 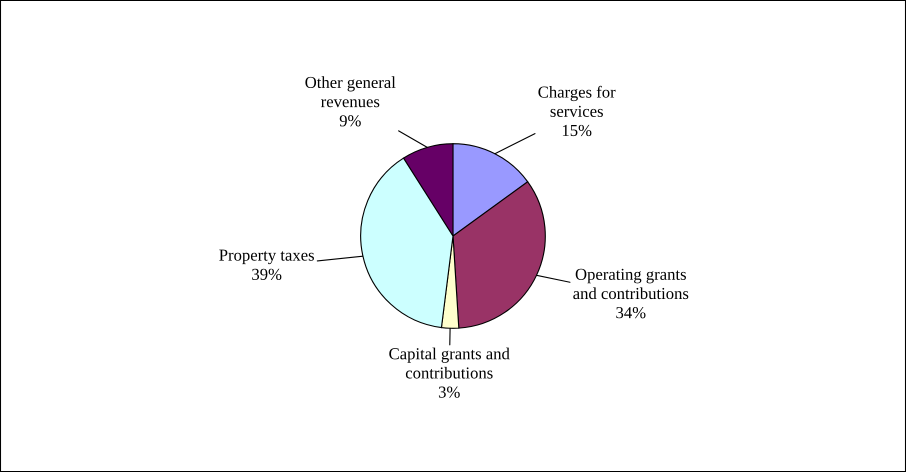 What do you see at coordinates (267, 274) in the screenshot?
I see `data-label: 39%` at bounding box center [267, 274].